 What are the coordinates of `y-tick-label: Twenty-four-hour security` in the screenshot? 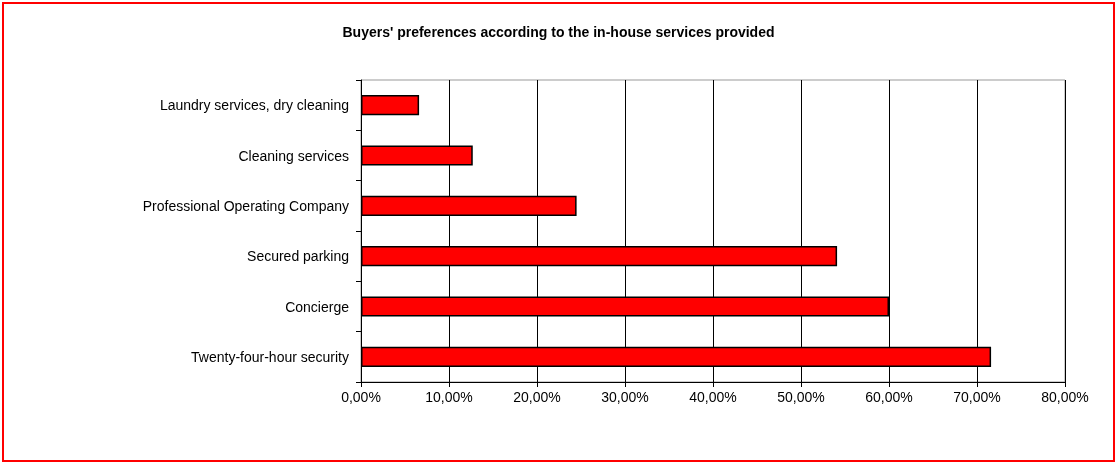 It's located at (270, 356).